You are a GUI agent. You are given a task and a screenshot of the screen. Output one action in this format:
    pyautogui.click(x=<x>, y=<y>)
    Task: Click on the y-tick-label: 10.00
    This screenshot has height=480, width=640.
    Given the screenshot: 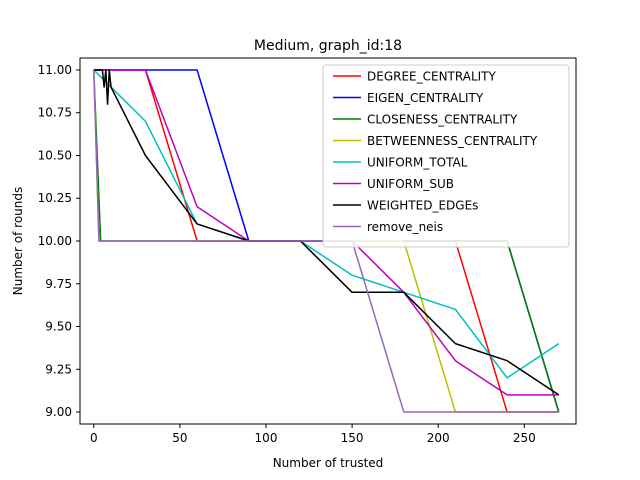 What is the action you would take?
    pyautogui.click(x=55, y=241)
    